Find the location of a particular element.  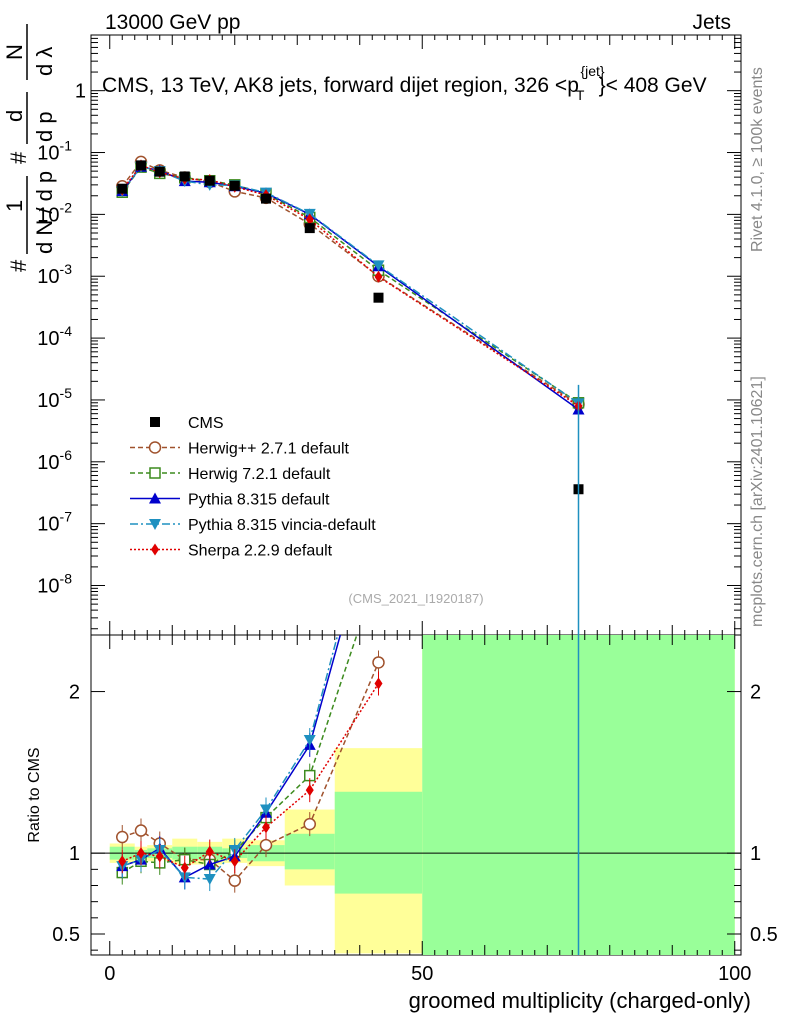

x-axis-label: groomed multiplicity (charged-only) is located at coordinates (580, 1000).